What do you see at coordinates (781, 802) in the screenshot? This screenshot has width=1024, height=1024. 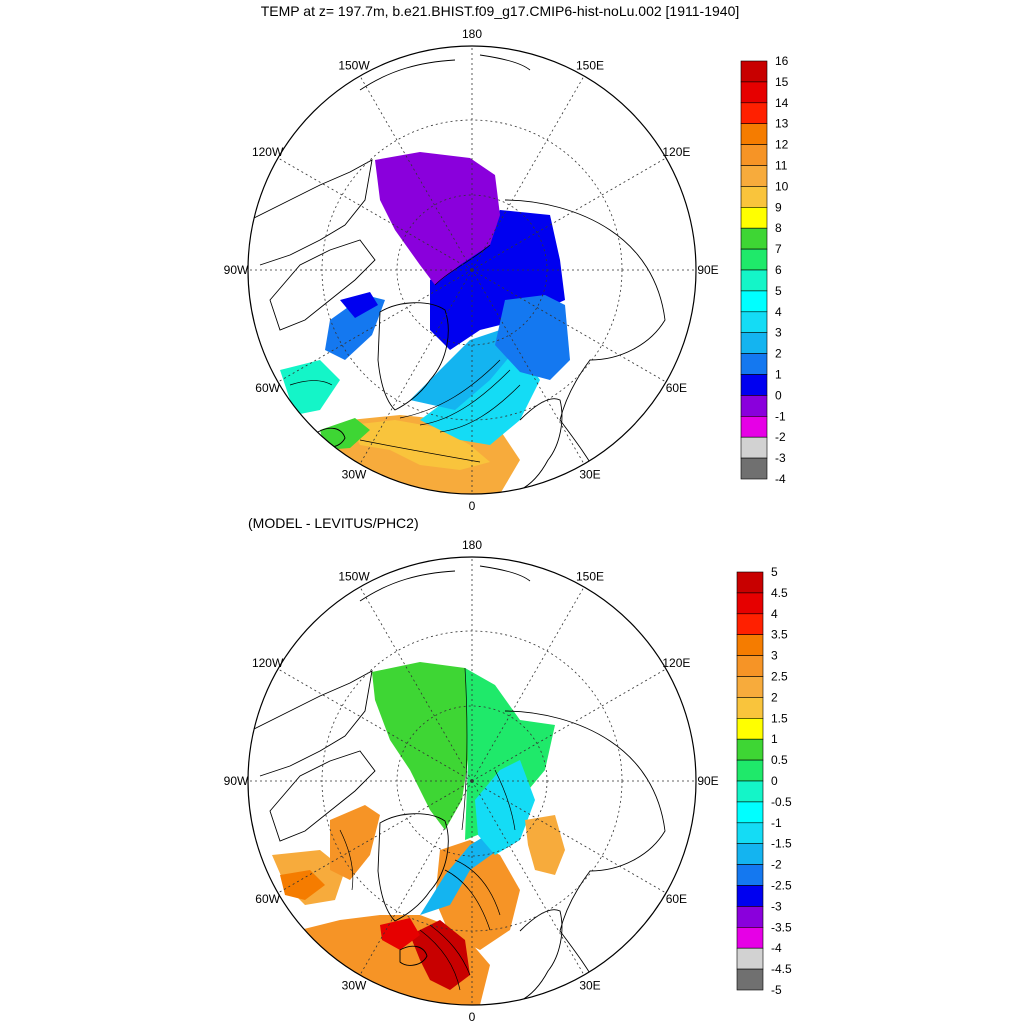 I see `colorbar-label: -0.5` at bounding box center [781, 802].